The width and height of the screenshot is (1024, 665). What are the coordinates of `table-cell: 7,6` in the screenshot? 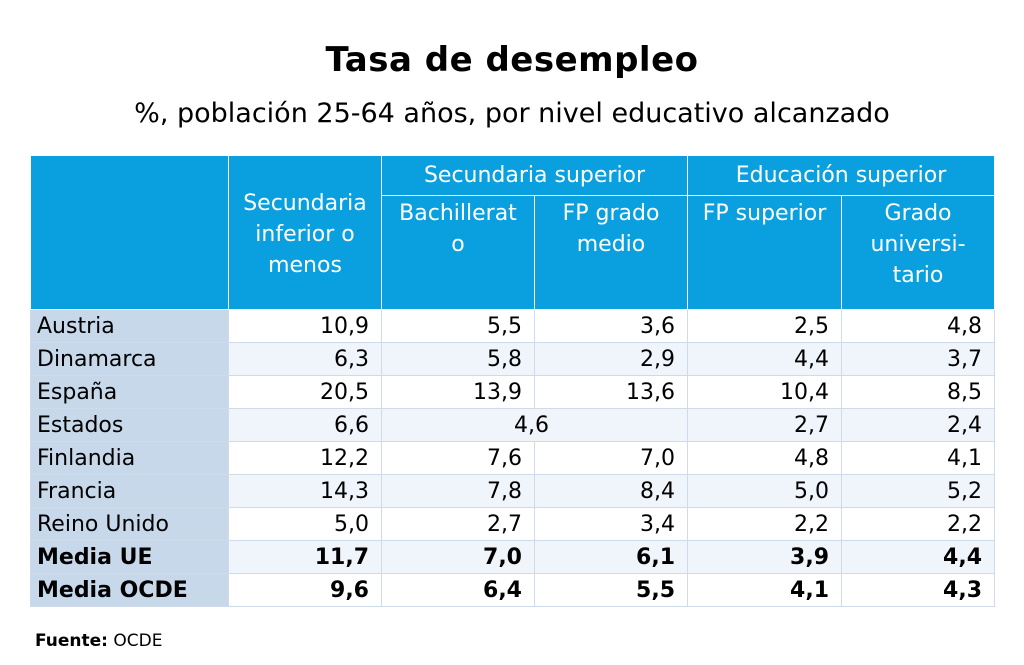 It's located at (458, 458).